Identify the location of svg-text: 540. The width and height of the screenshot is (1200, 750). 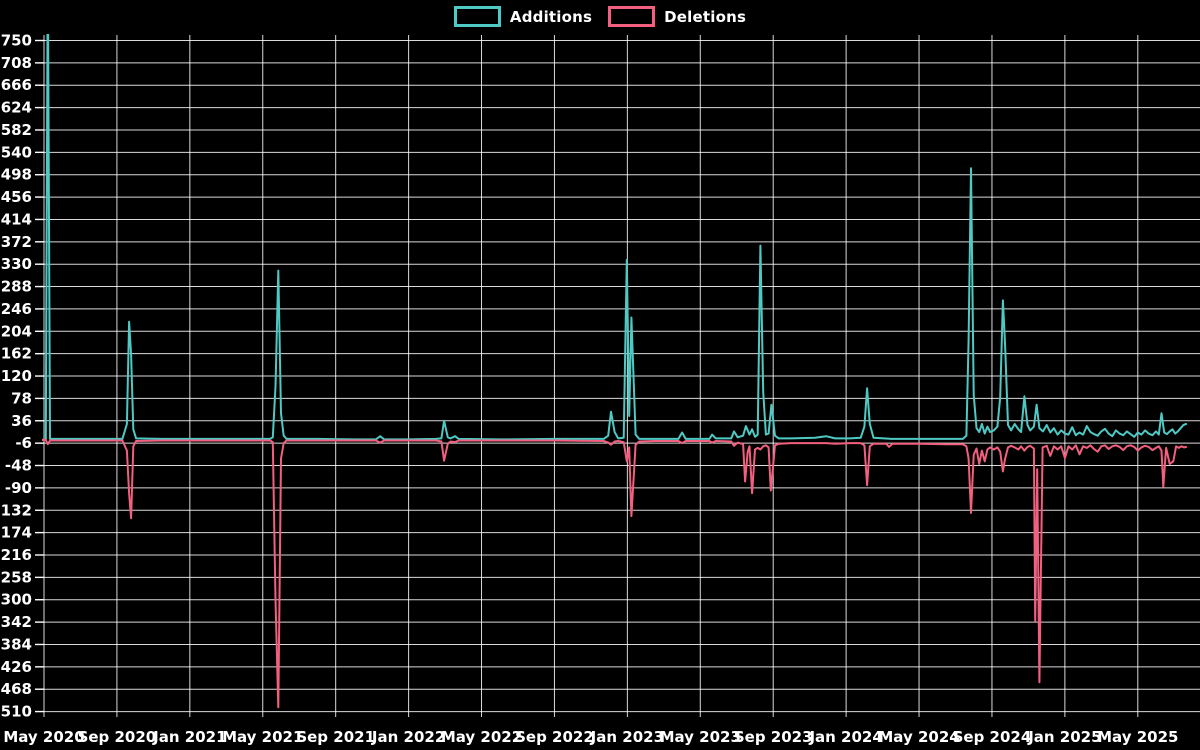
(16, 152).